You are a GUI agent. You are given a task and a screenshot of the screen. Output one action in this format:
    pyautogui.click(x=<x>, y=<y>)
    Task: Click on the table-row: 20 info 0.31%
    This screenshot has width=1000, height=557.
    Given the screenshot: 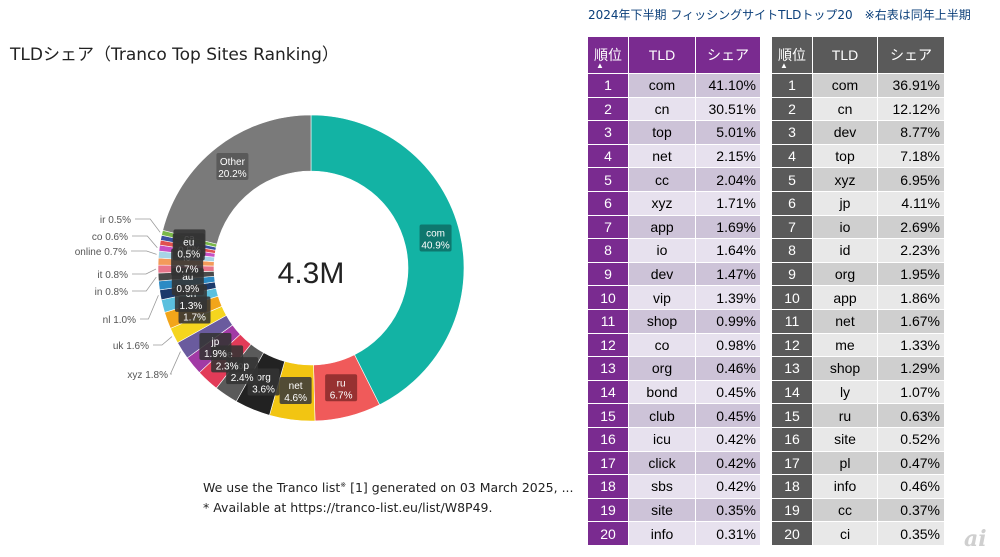 What is the action you would take?
    pyautogui.click(x=674, y=533)
    